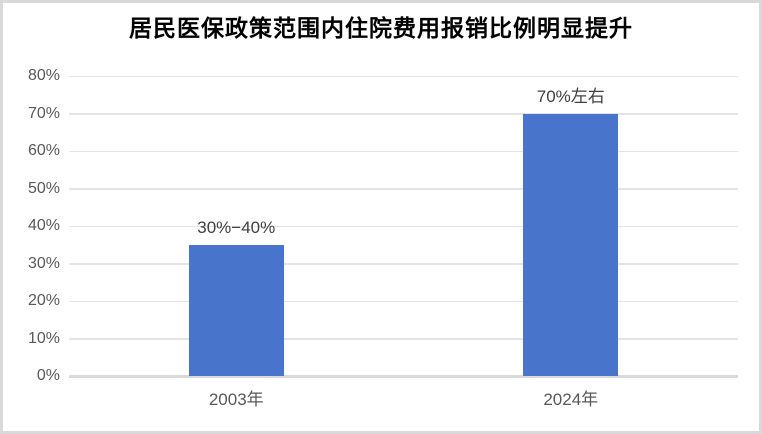 The width and height of the screenshot is (762, 434). What do you see at coordinates (43, 188) in the screenshot?
I see `y-tick-label: 50%` at bounding box center [43, 188].